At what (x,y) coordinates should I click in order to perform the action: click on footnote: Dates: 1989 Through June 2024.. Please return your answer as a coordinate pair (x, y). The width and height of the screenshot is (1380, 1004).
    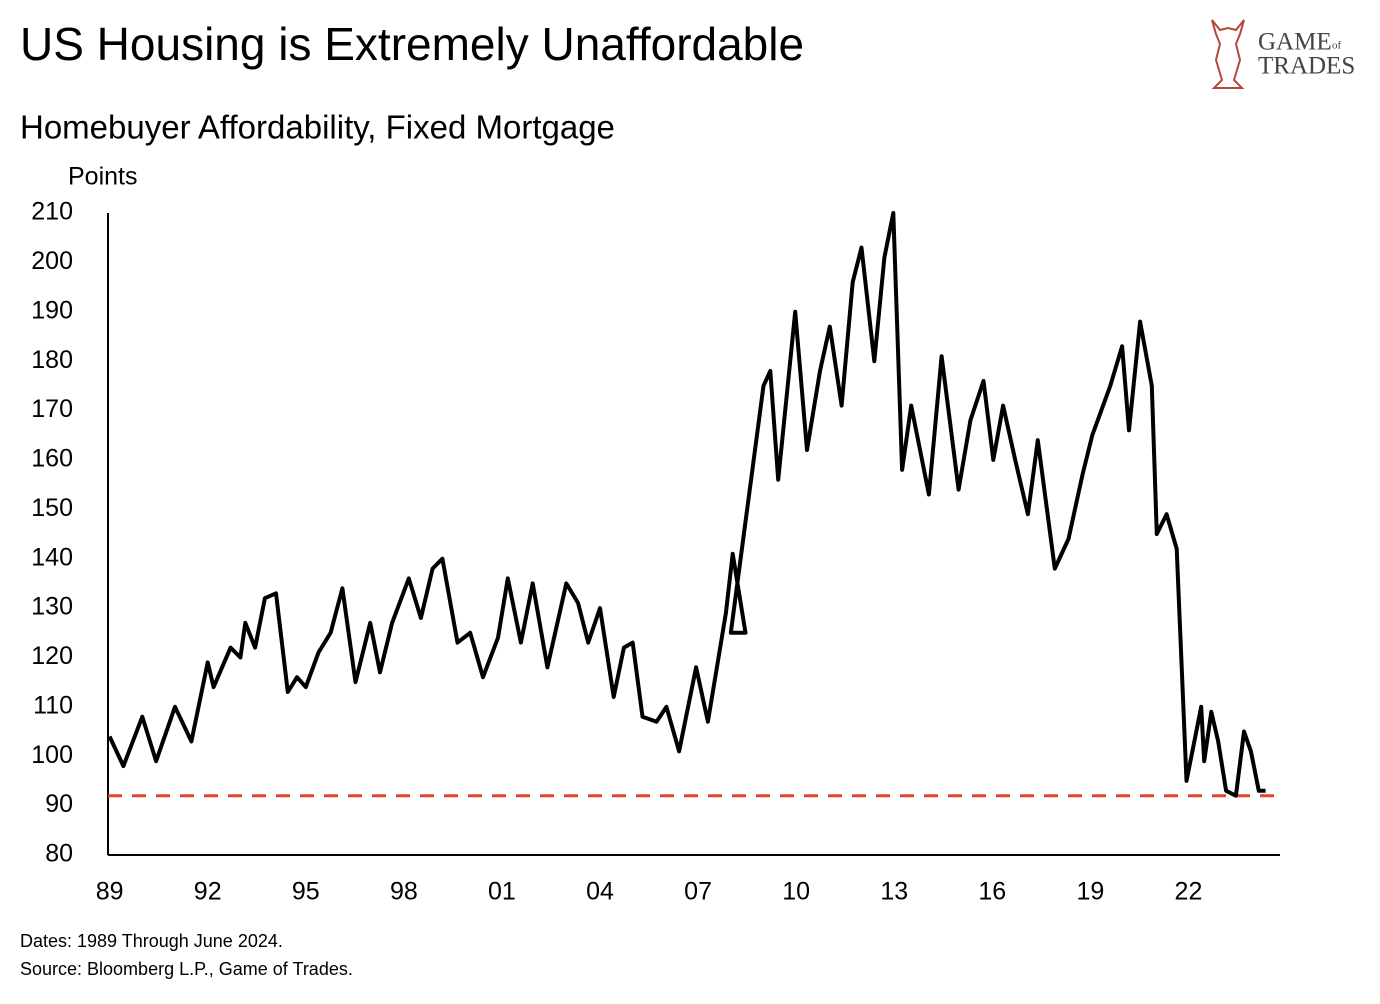
    Looking at the image, I should click on (151, 941).